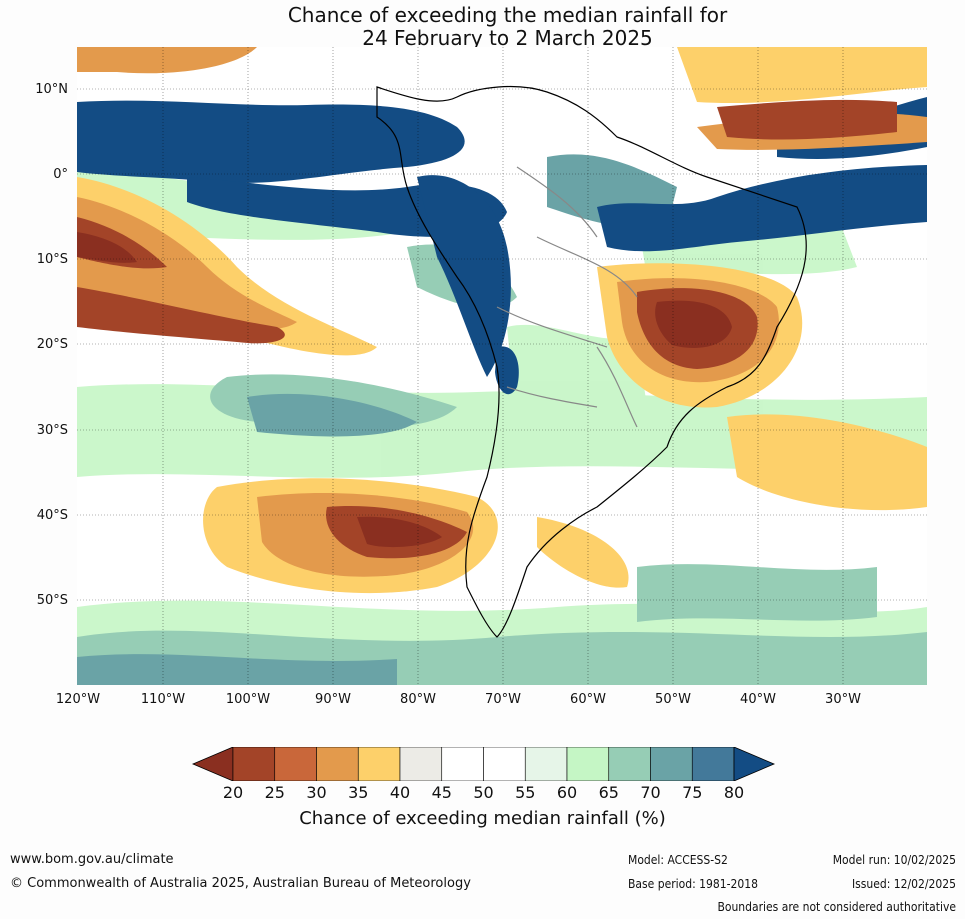 Image resolution: width=965 pixels, height=919 pixels. I want to click on lon-label-40w: 40°W, so click(758, 699).